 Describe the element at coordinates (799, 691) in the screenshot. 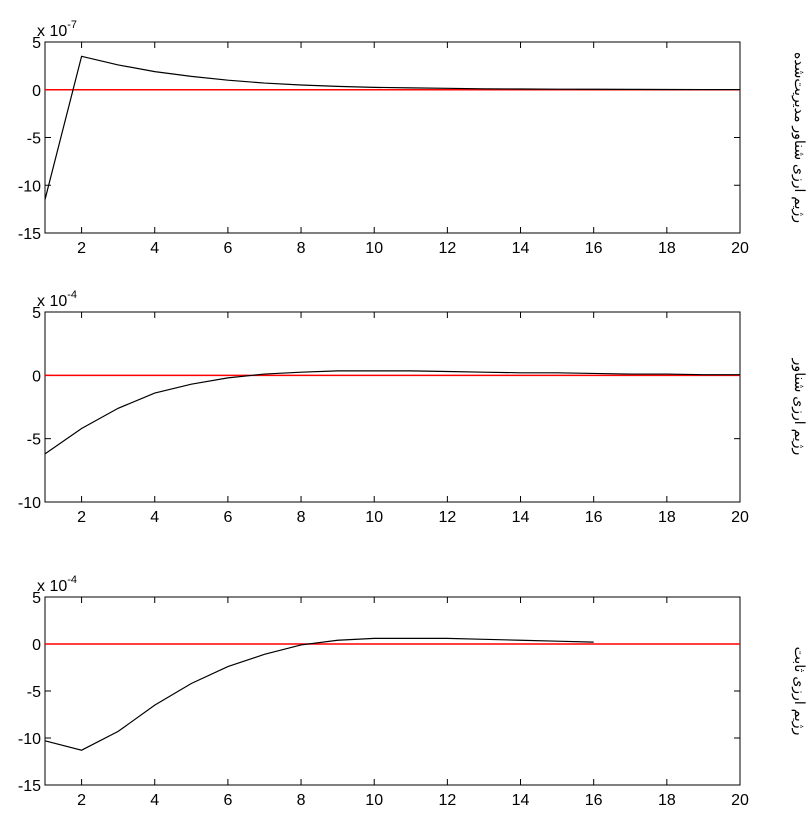

I see `y-label: رژیم ارزی ثابت` at that location.